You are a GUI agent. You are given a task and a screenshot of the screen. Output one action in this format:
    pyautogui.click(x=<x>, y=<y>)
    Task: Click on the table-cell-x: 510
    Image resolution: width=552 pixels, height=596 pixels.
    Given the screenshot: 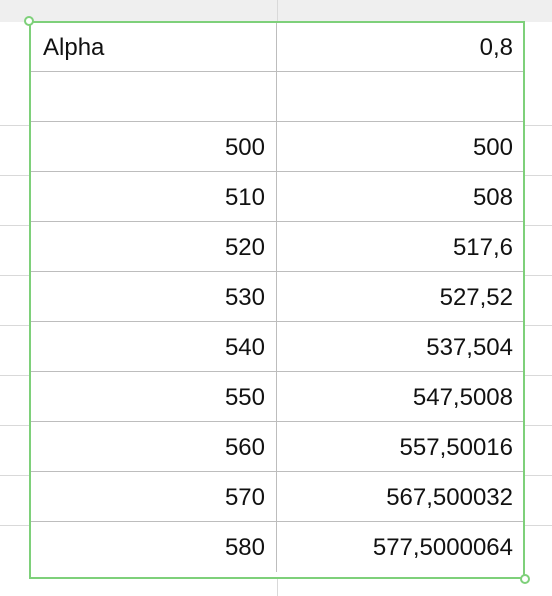 What is the action you would take?
    pyautogui.click(x=153, y=197)
    